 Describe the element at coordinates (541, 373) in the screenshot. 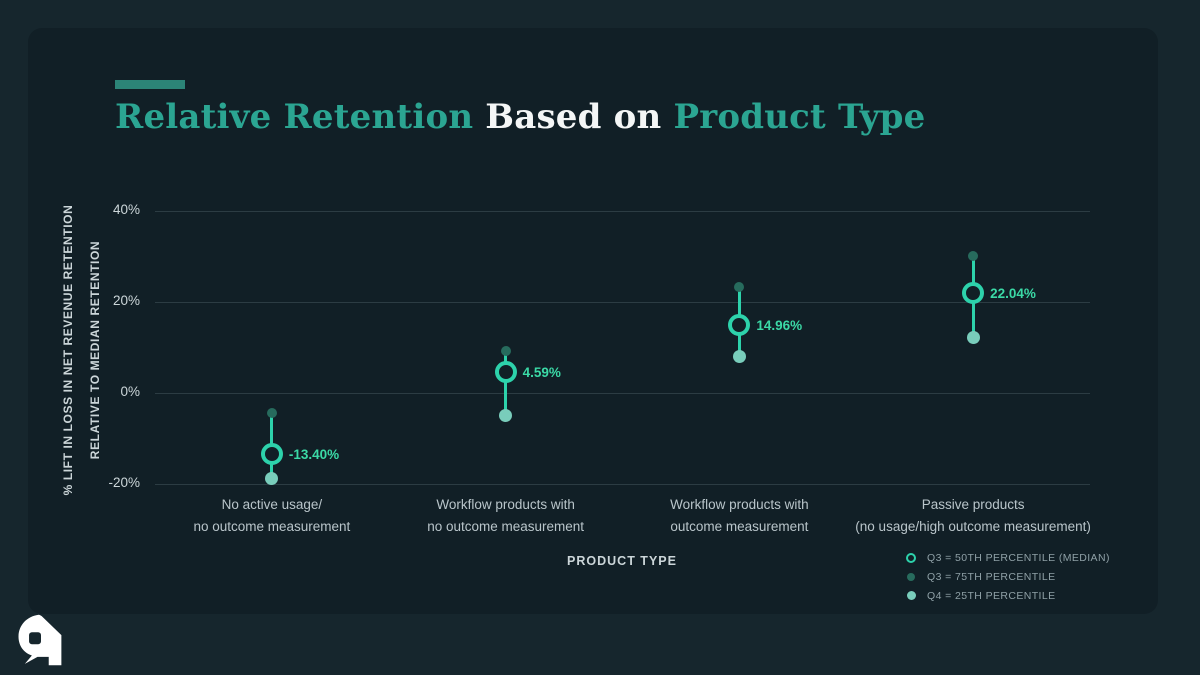

I see `median-value-label: 4.59%` at that location.